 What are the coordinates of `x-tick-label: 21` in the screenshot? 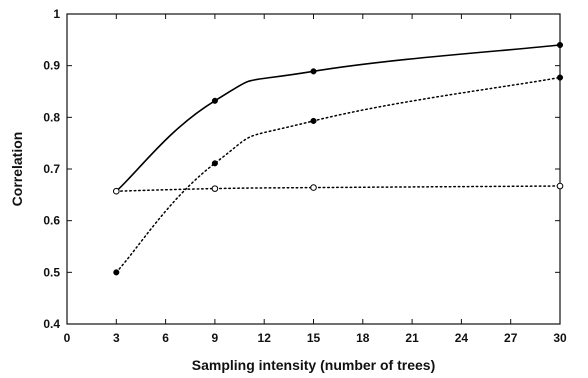 It's located at (412, 338).